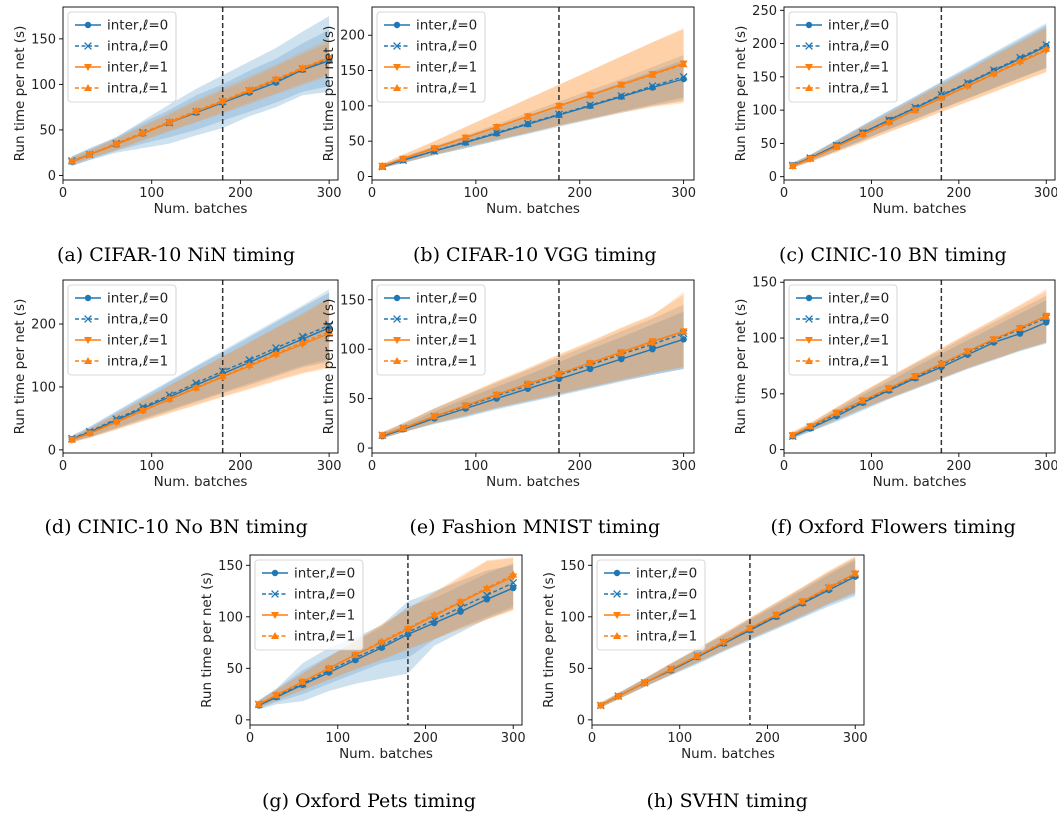 The height and width of the screenshot is (813, 1057). Describe the element at coordinates (176, 527) in the screenshot. I see `caption-d: (d) CINIC-10 No BN timing` at that location.